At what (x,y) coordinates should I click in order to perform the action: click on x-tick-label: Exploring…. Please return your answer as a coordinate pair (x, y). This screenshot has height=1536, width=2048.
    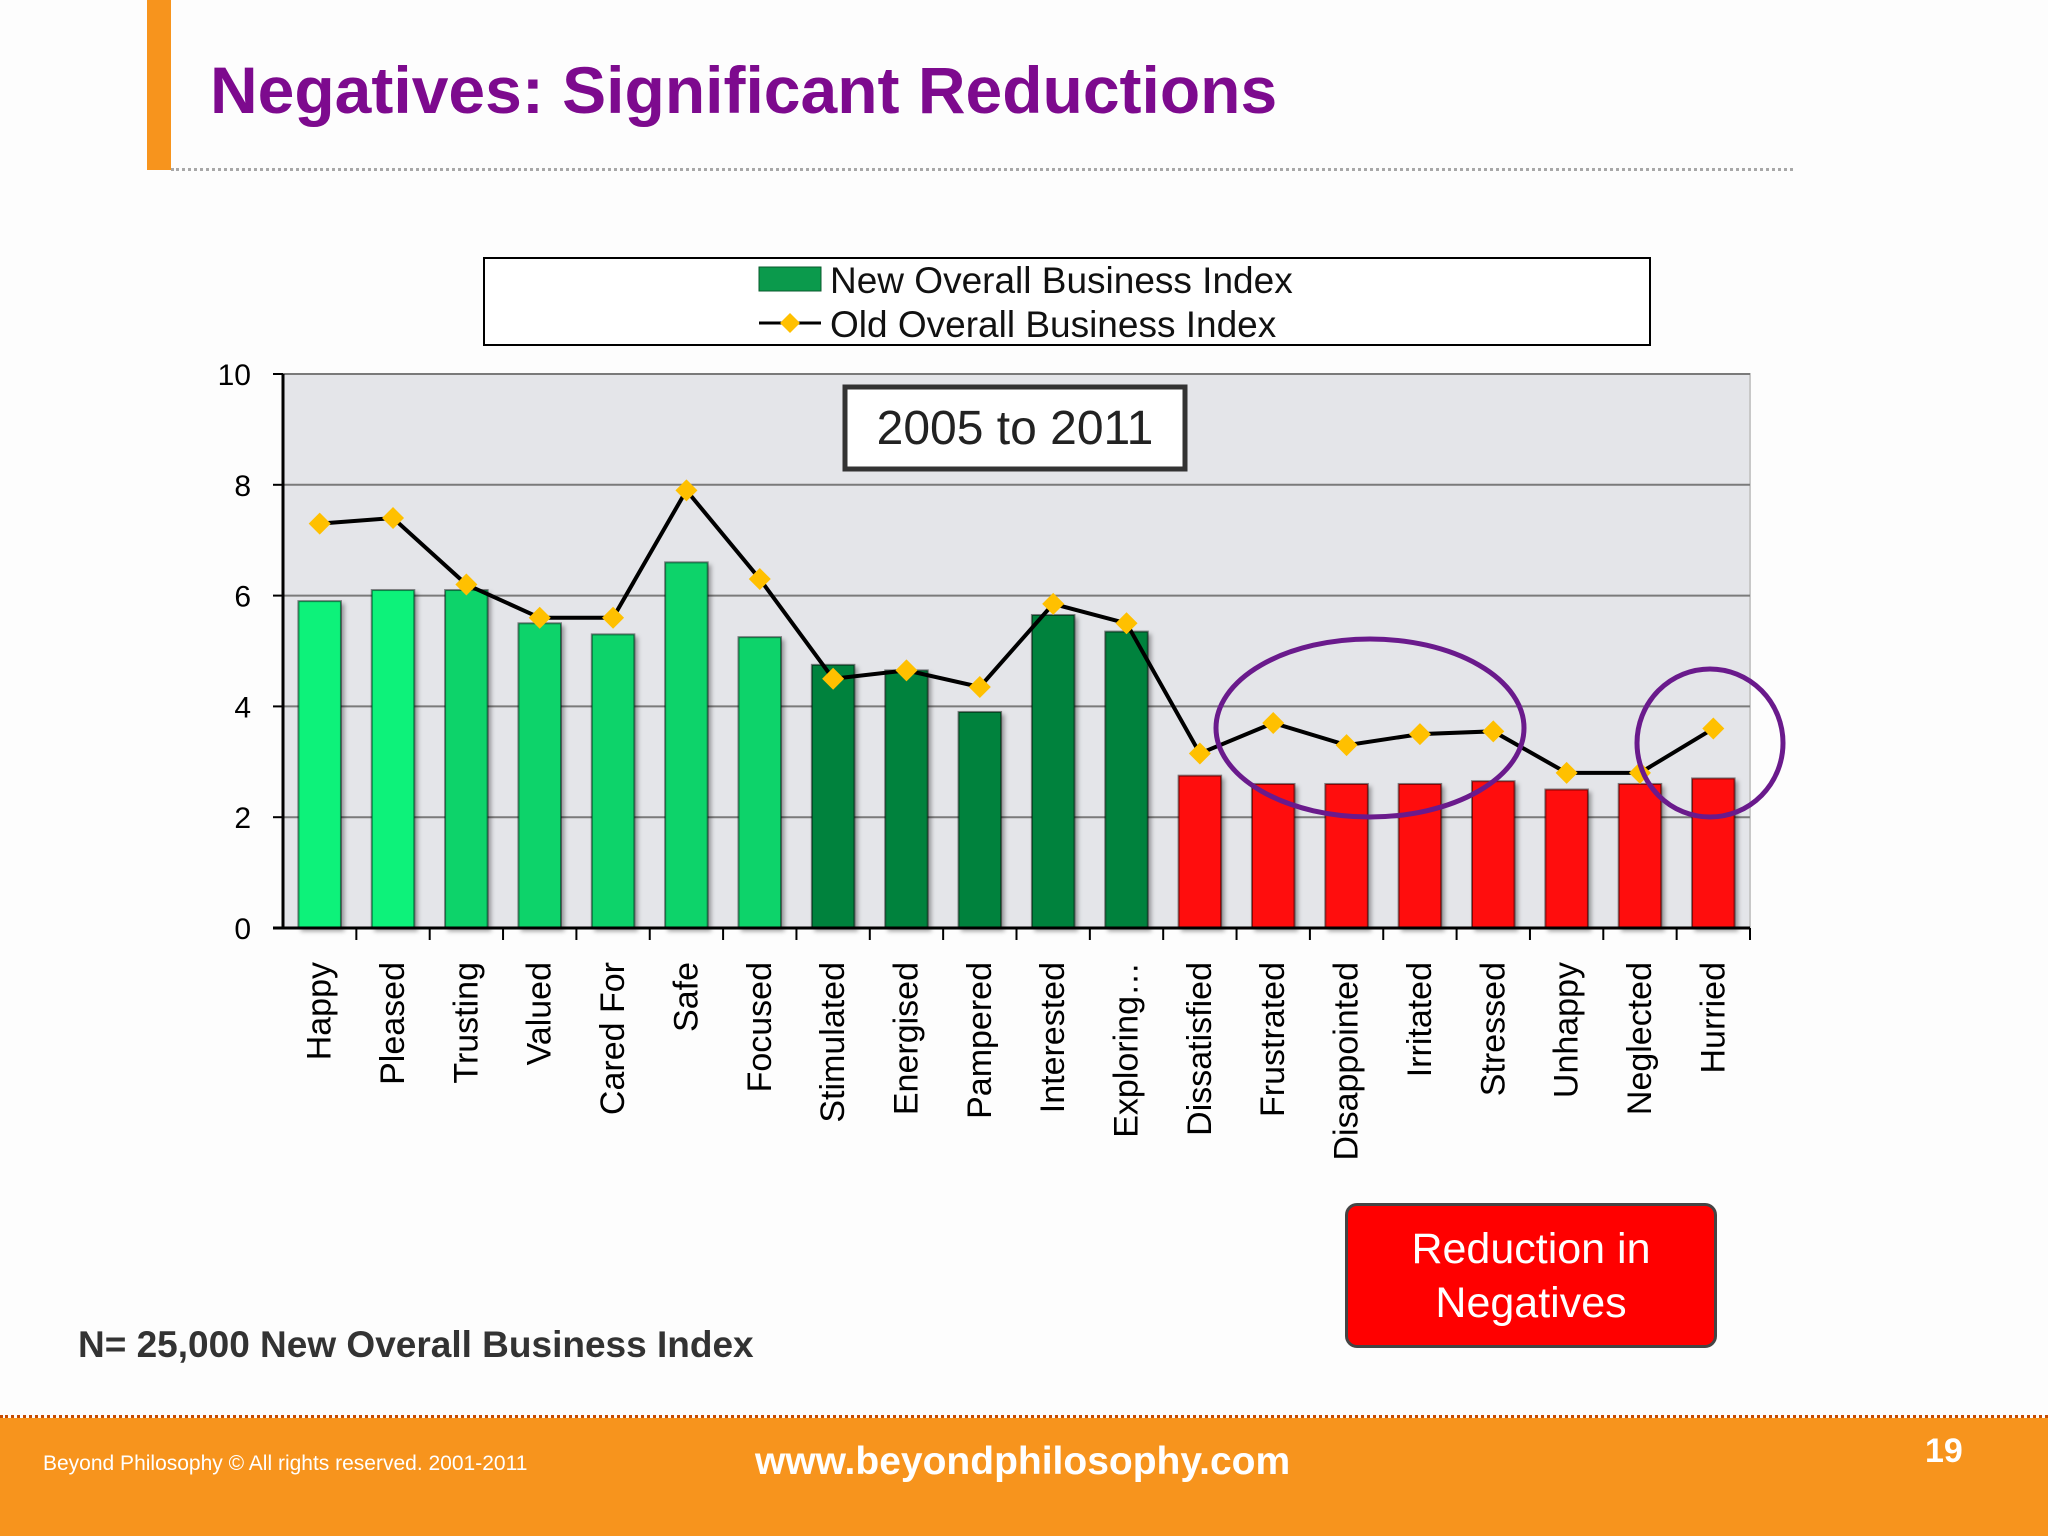
    Looking at the image, I should click on (1127, 1050).